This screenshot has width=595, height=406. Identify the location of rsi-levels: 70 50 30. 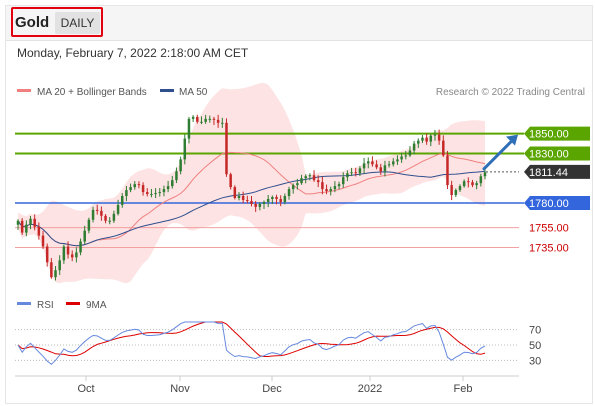
(278, 346).